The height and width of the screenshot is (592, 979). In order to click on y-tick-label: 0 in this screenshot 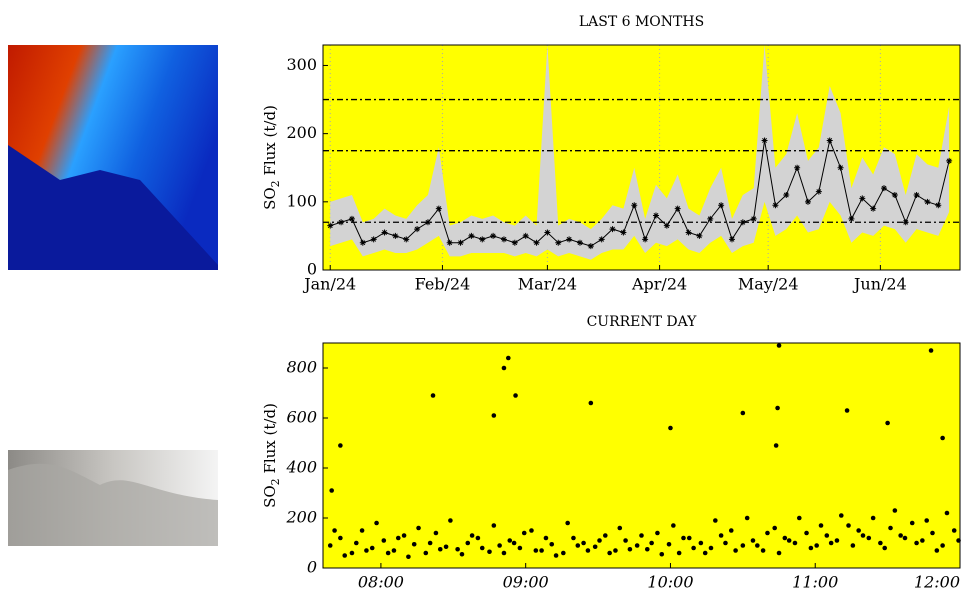, I will do `click(312, 567)`.